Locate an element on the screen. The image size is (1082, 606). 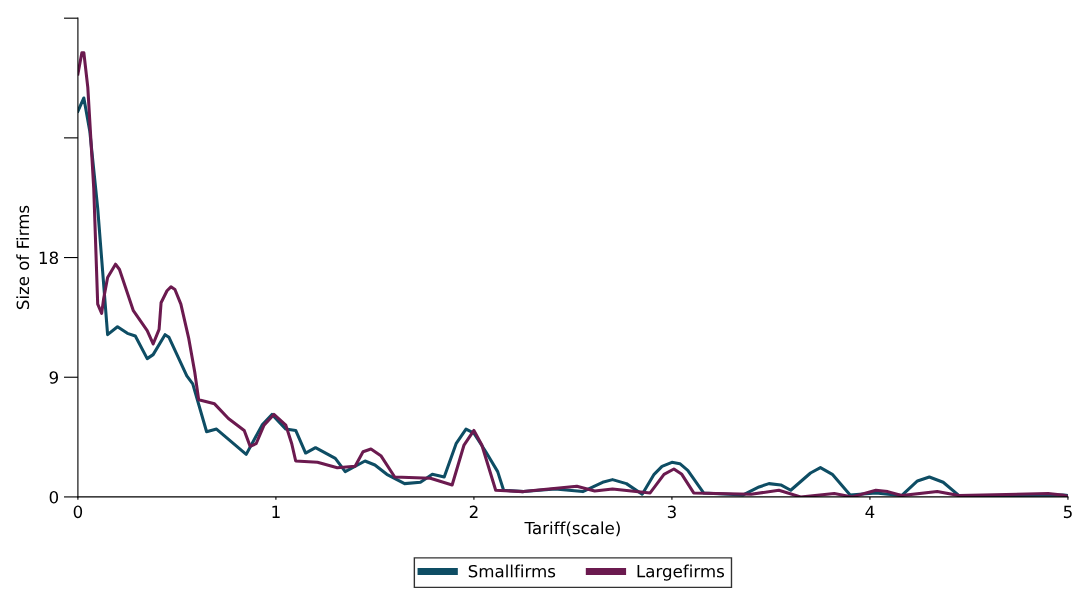
x-tick-label: 1 is located at coordinates (276, 511).